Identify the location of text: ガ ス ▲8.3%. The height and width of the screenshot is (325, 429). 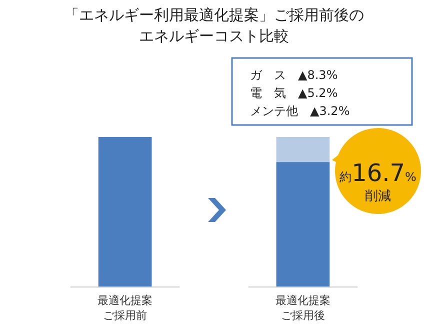
(294, 75).